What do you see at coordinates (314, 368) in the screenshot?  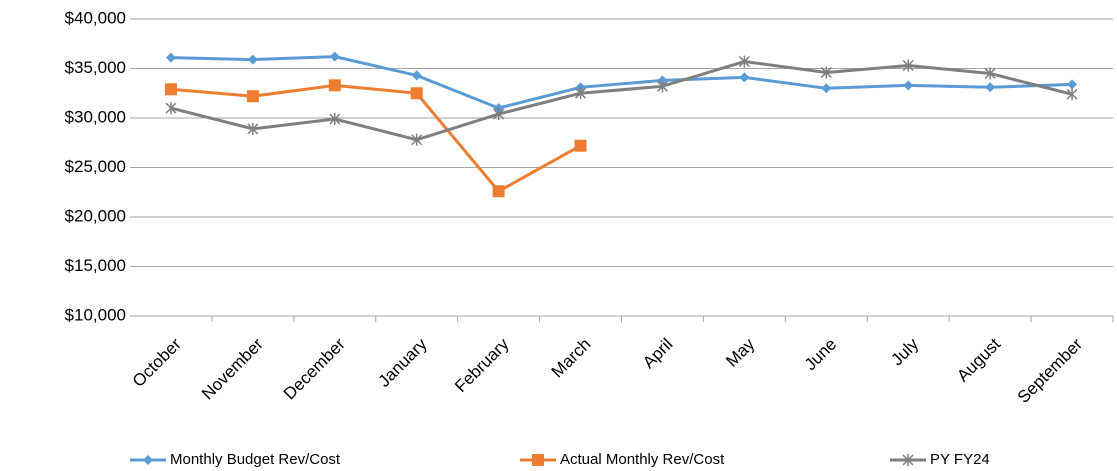 I see `x-tick-label: December` at bounding box center [314, 368].